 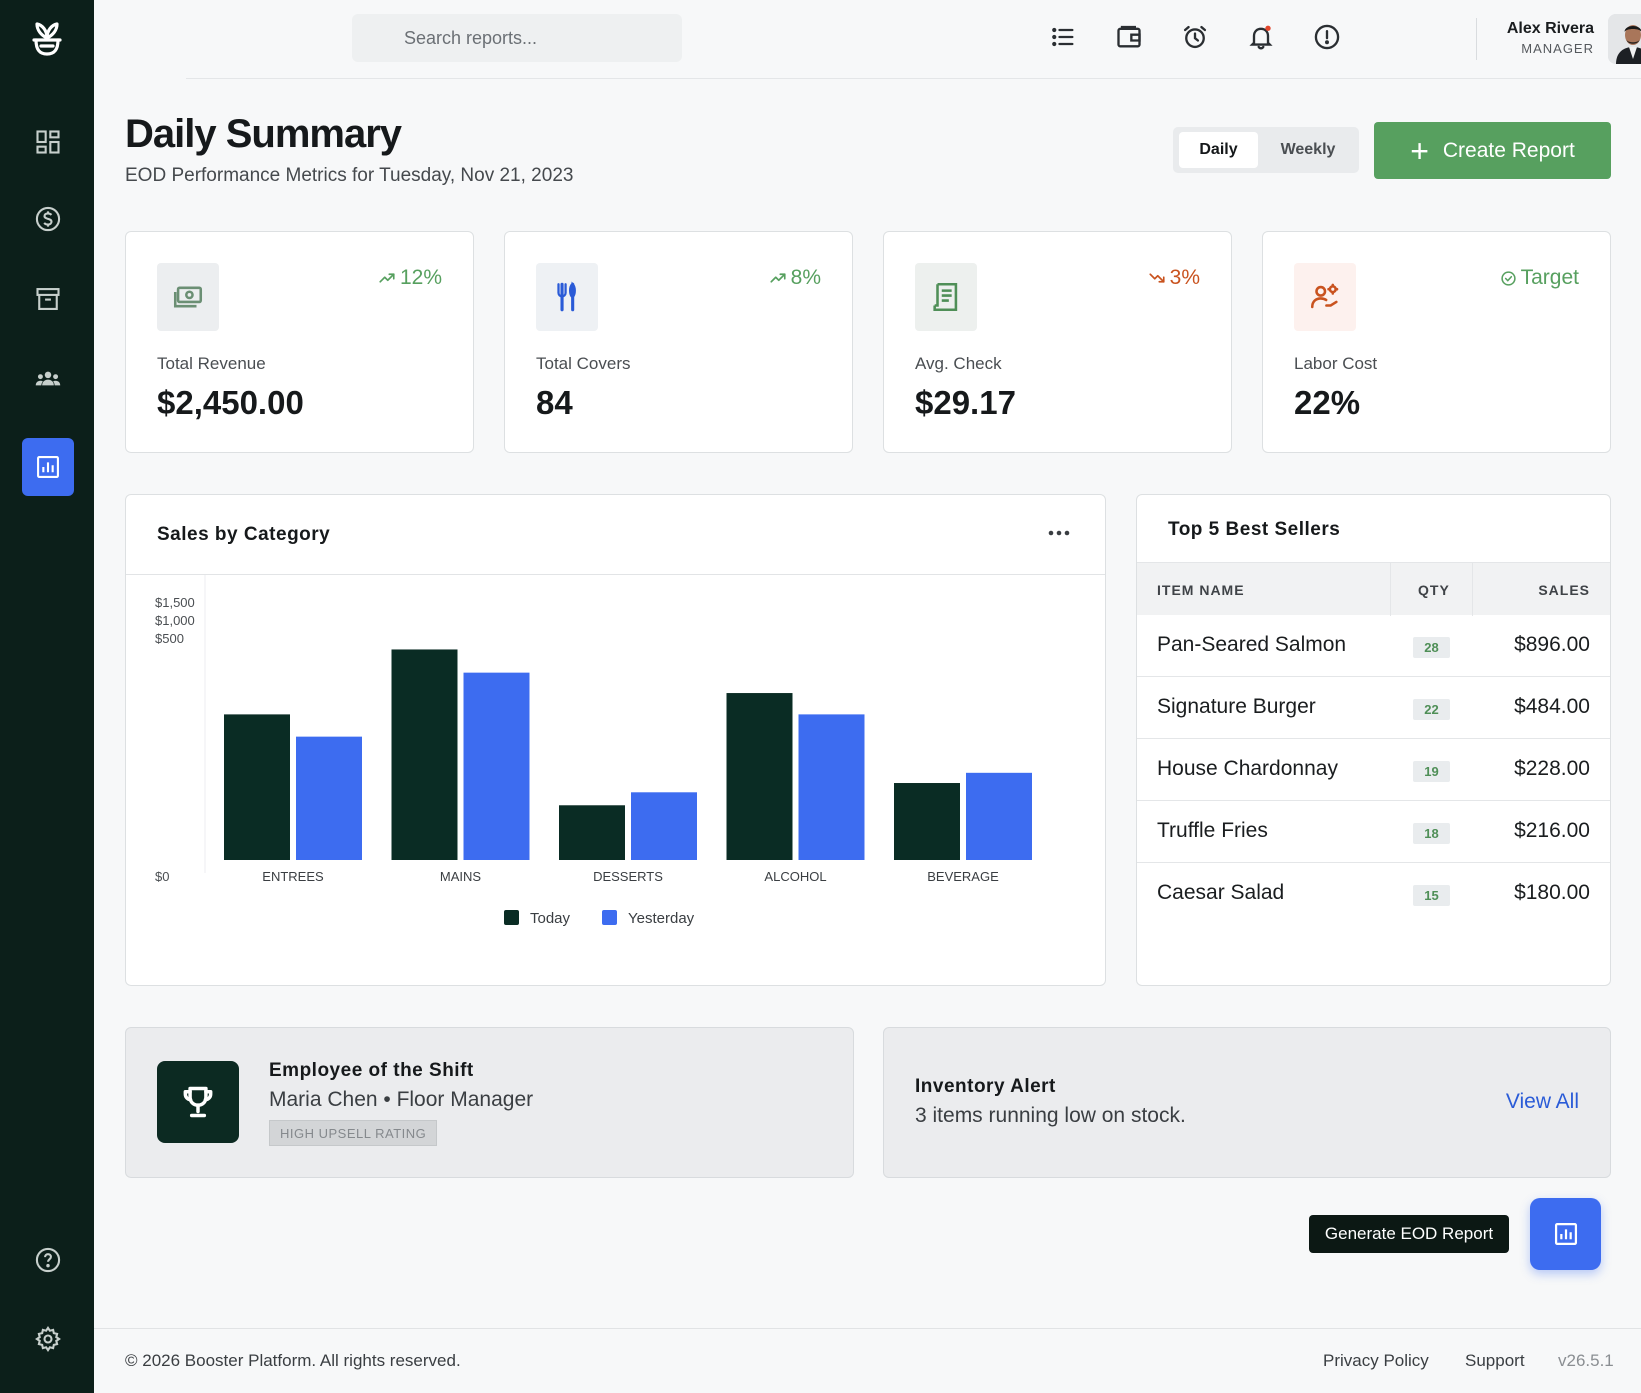 What do you see at coordinates (1266, 150) in the screenshot?
I see `period-toggle: Daily Weekly` at bounding box center [1266, 150].